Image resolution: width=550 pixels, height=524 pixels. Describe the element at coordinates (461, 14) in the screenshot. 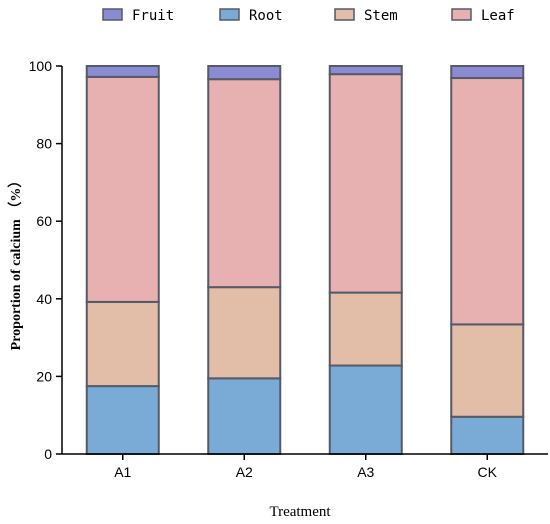

I see `legend-swatch-leaf` at that location.